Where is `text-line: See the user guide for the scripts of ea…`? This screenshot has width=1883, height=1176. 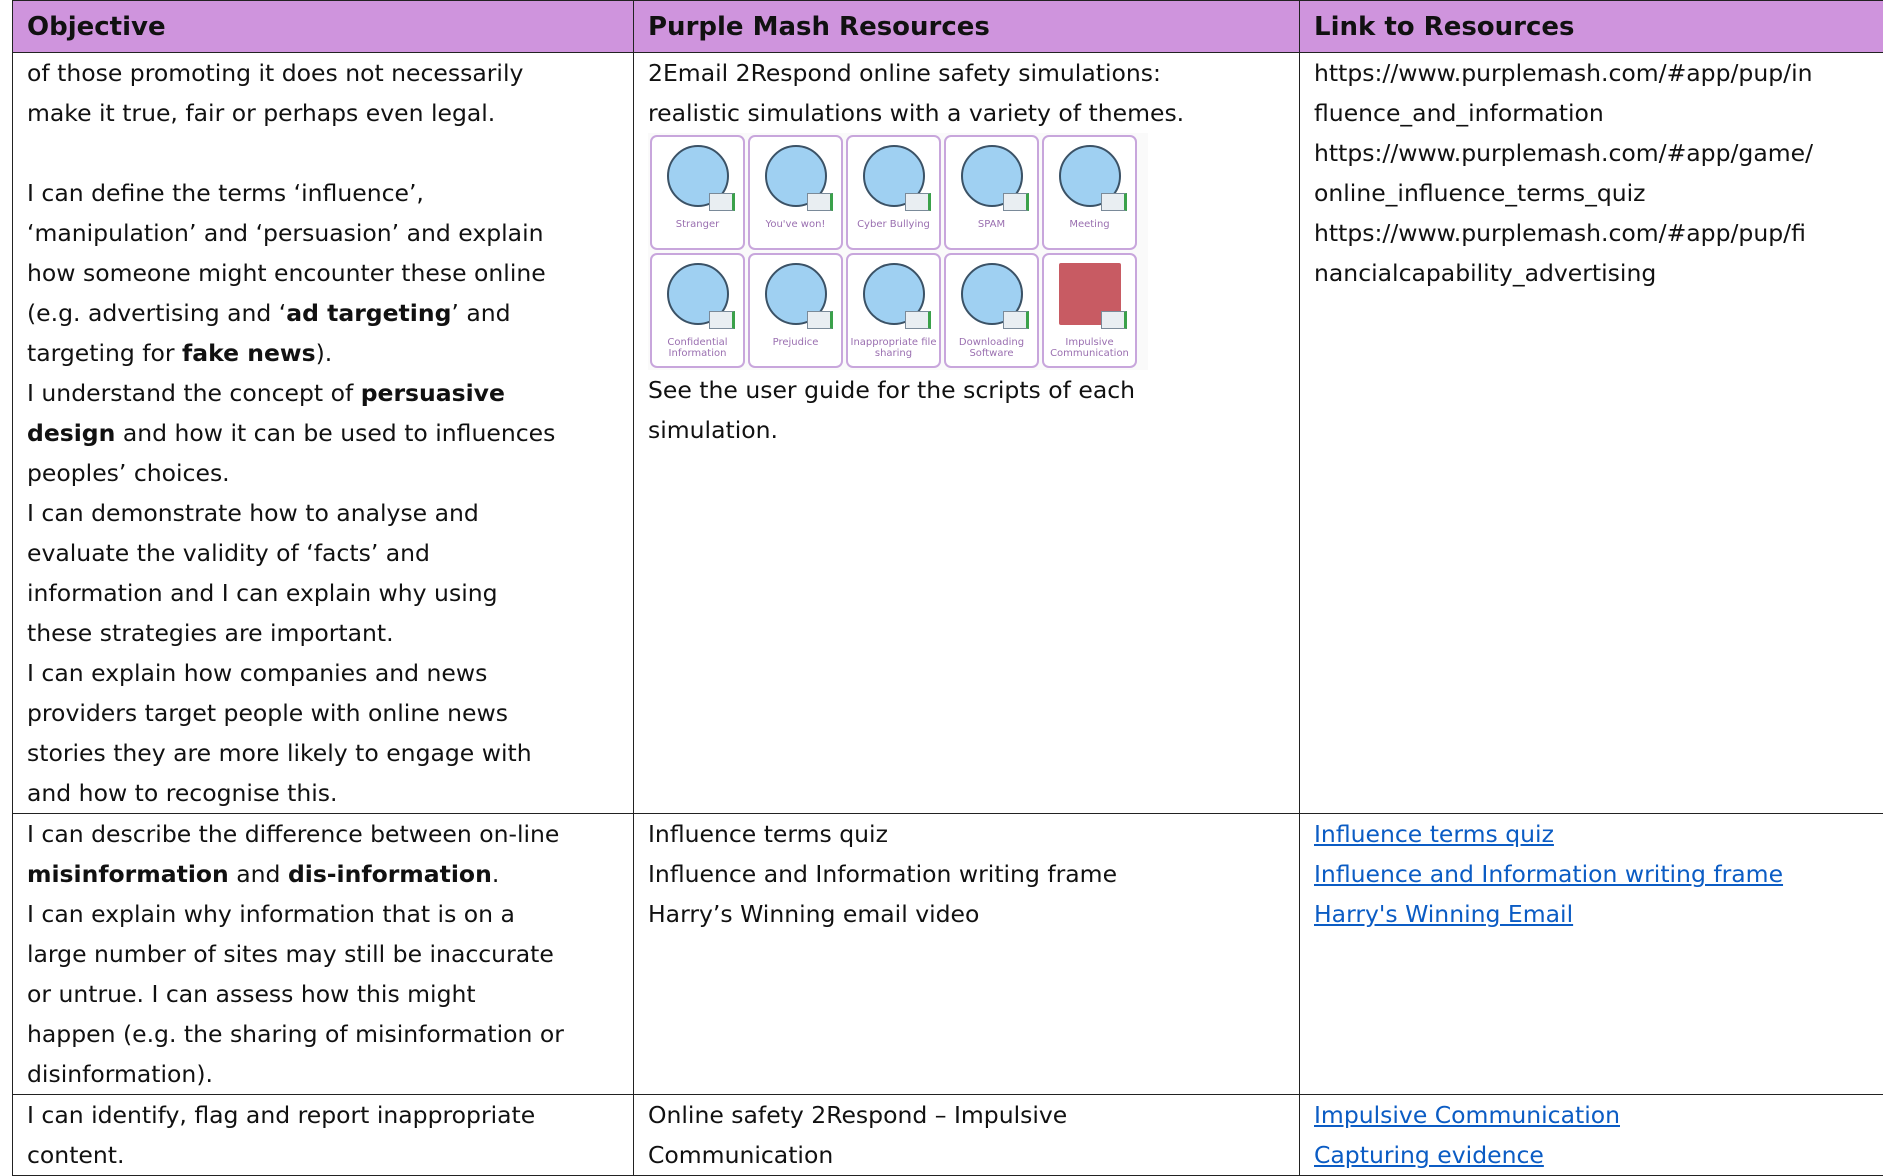 text-line: See the user guide for the scripts of ea… is located at coordinates (967, 390).